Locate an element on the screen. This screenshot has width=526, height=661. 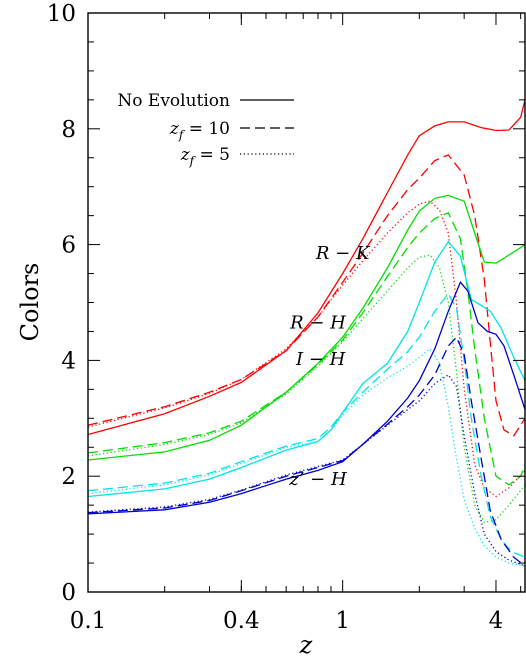
legend-entry-1: zf = 10 is located at coordinates (231, 130).